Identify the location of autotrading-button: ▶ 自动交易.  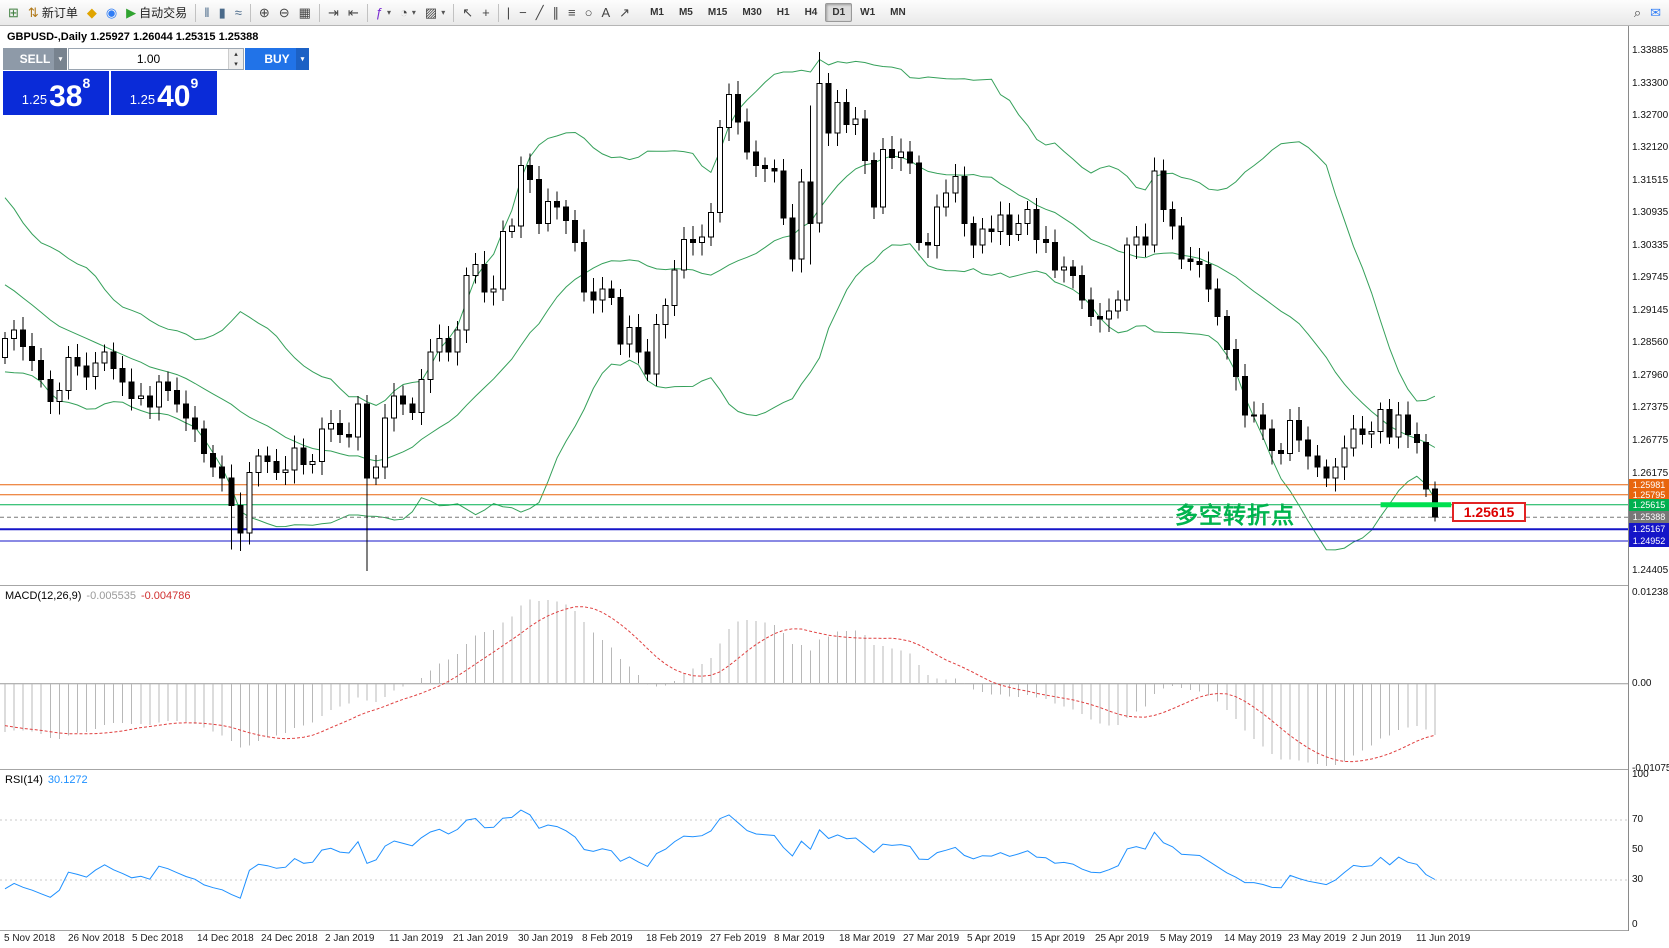
(156, 13).